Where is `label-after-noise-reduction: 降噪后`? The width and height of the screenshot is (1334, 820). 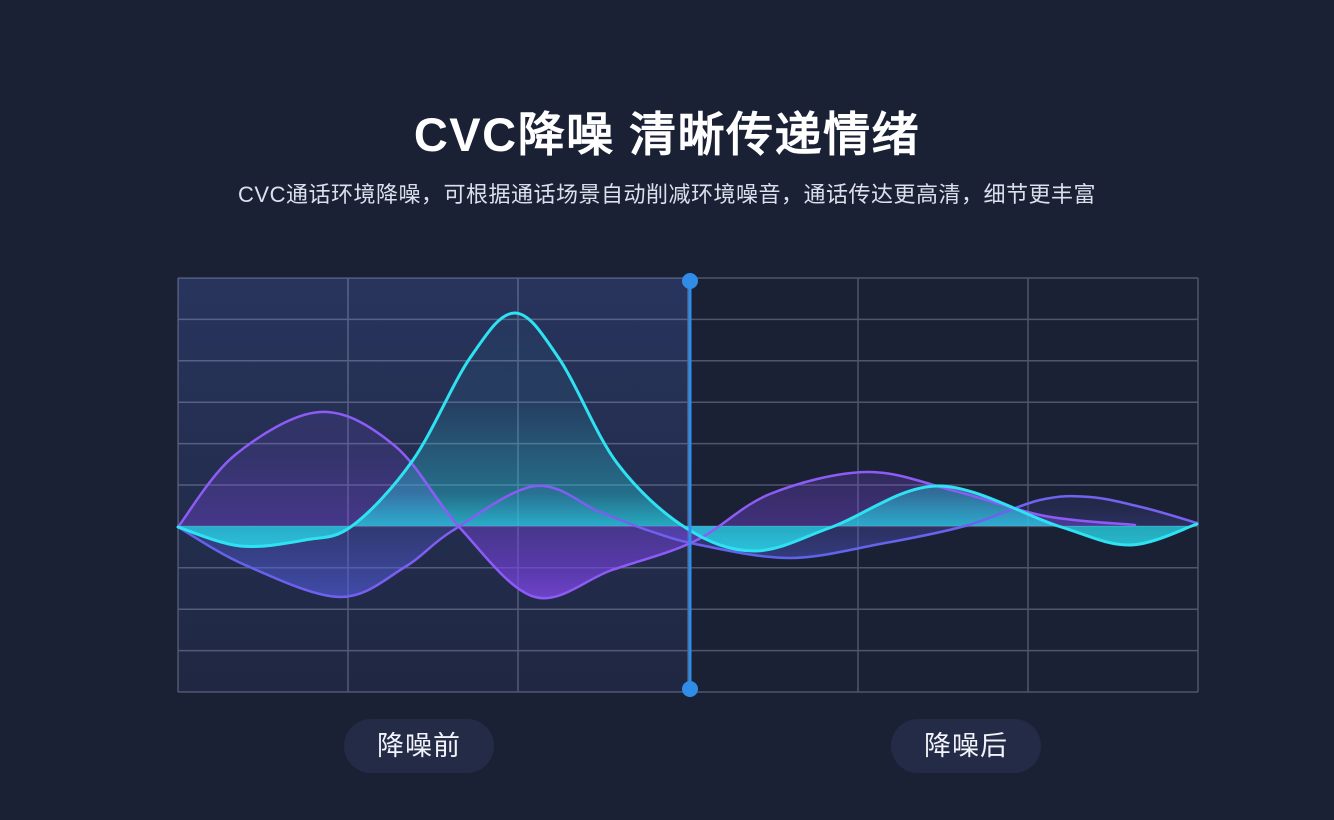
label-after-noise-reduction: 降噪后 is located at coordinates (966, 746).